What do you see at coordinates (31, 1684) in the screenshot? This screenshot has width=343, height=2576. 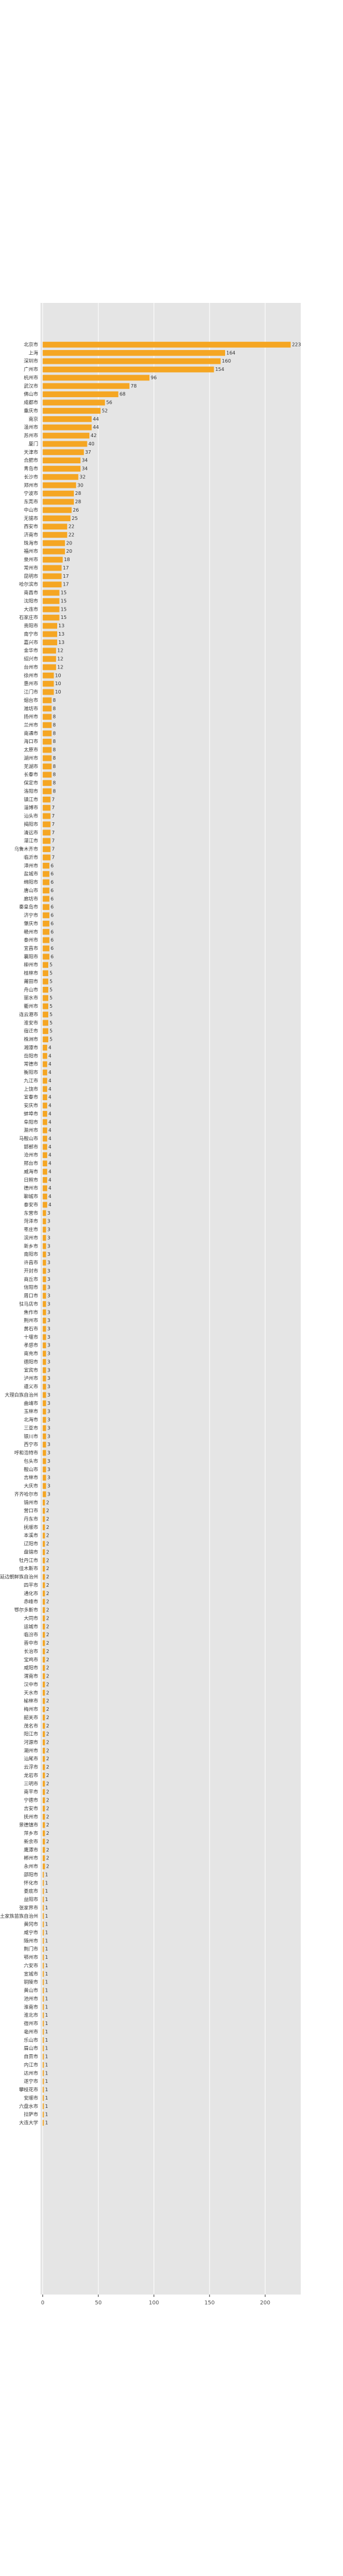 I see `y-tick-label: 汉中市` at bounding box center [31, 1684].